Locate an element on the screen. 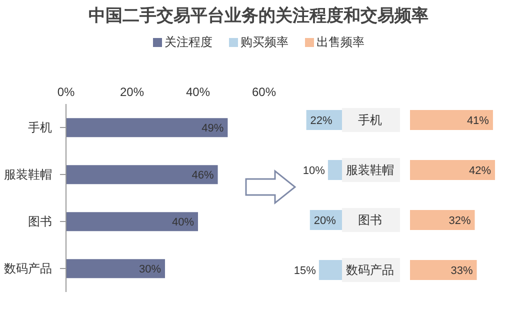  data-label: 10% is located at coordinates (314, 171).